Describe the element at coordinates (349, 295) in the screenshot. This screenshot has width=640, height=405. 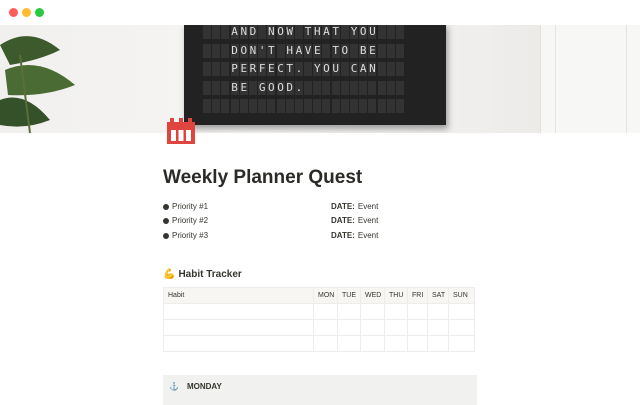
I see `column-header: TUE` at that location.